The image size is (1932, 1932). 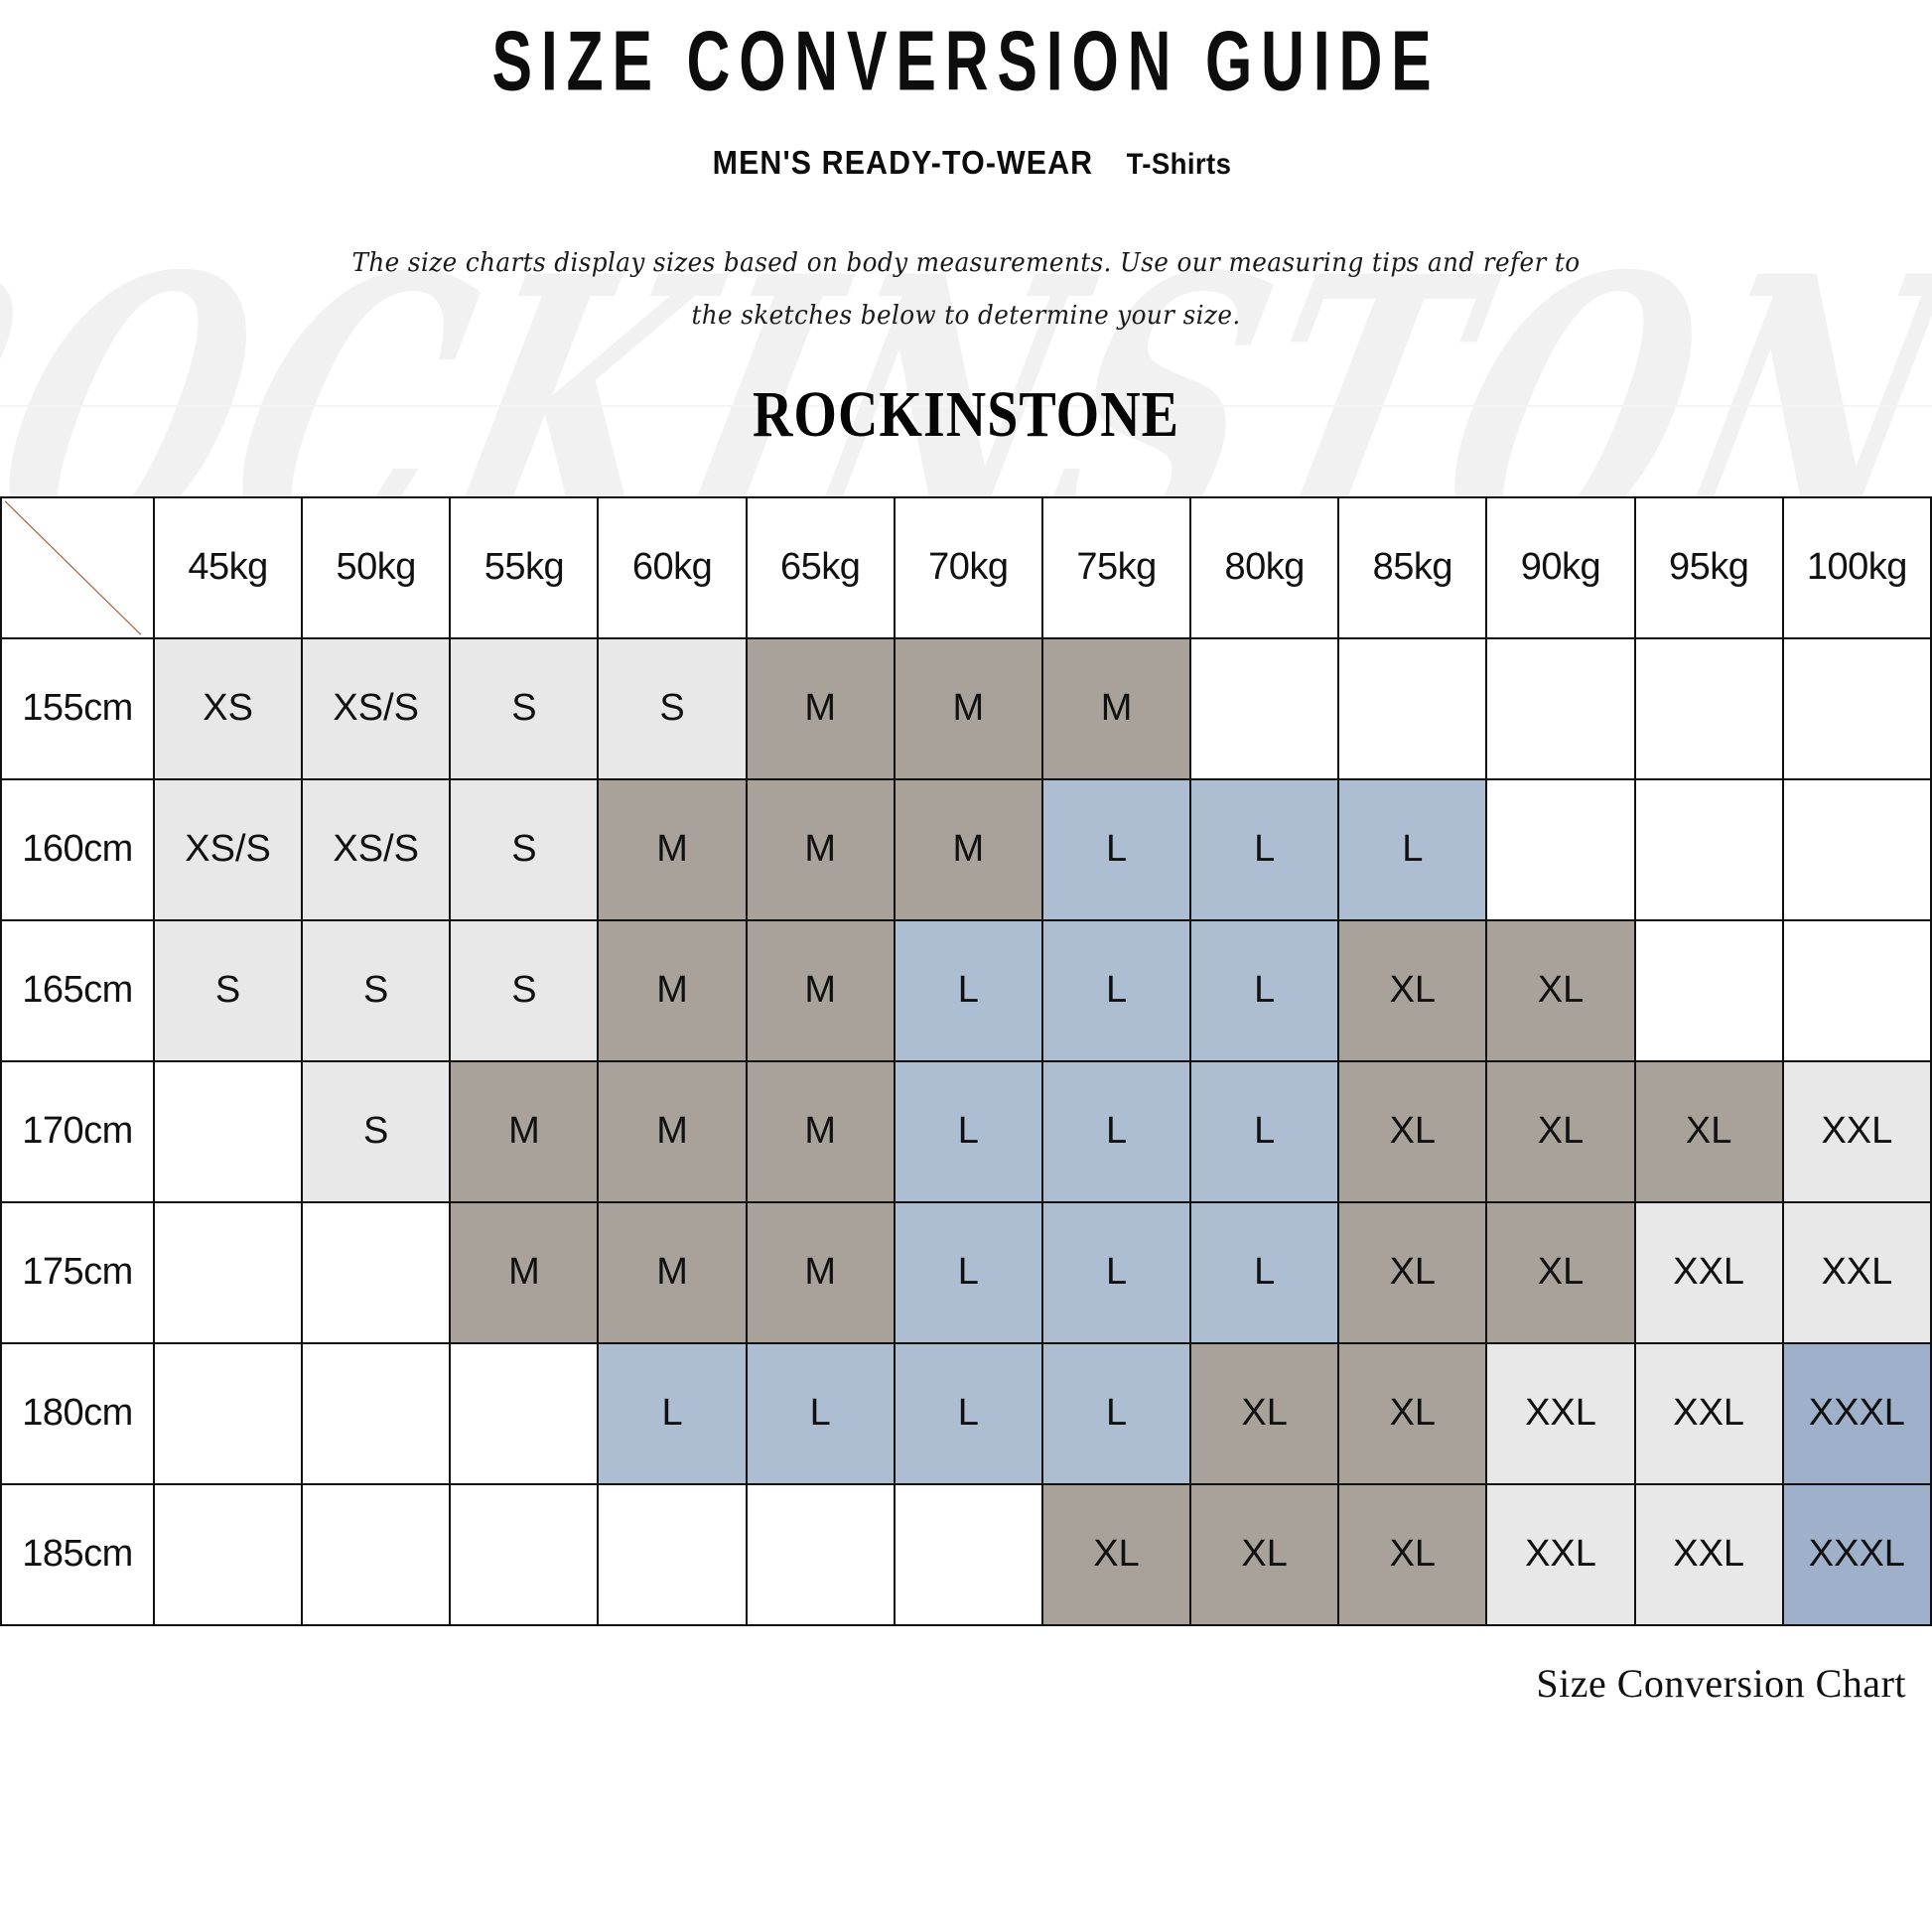 I want to click on size-cell-160cm-45kg: XS/S, so click(x=228, y=849).